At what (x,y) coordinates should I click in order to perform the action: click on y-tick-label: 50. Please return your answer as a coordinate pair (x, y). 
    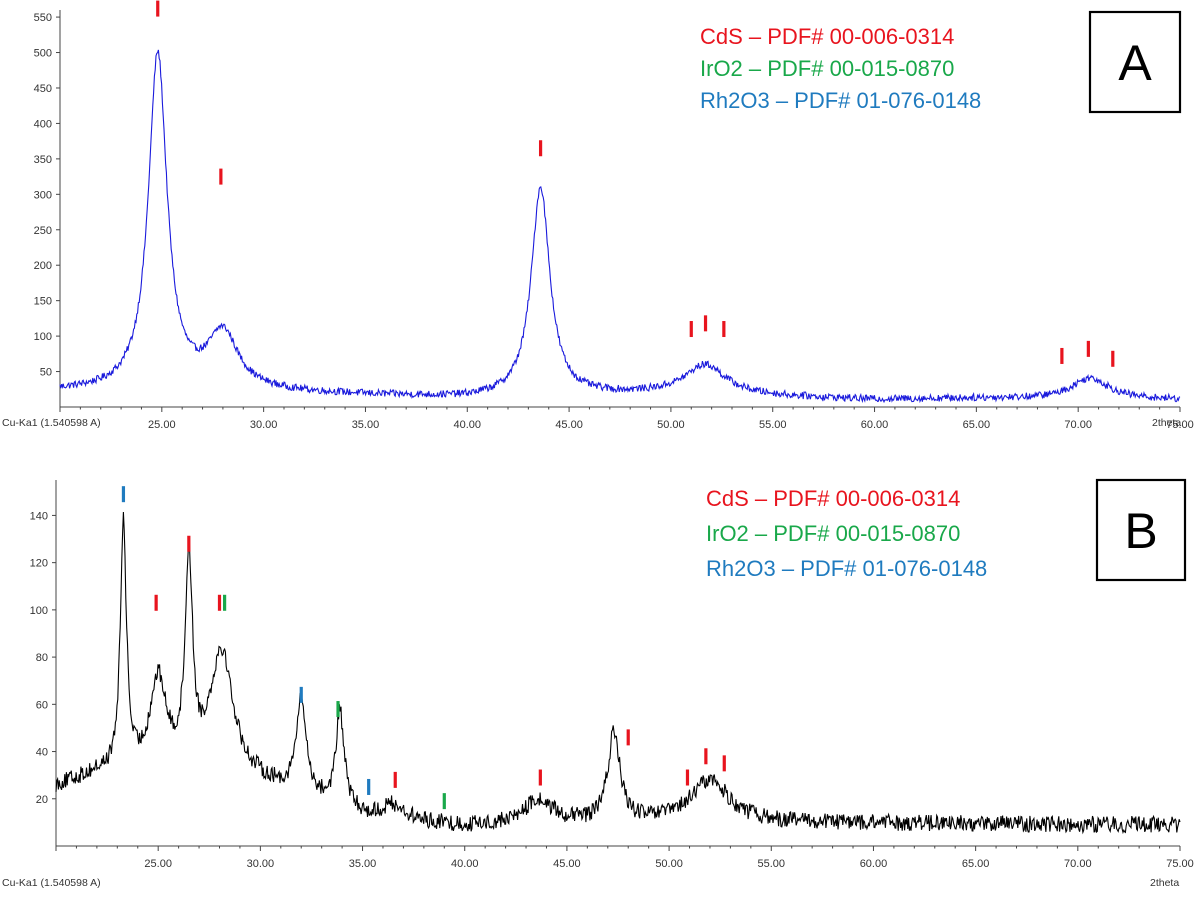
    Looking at the image, I should click on (46, 373).